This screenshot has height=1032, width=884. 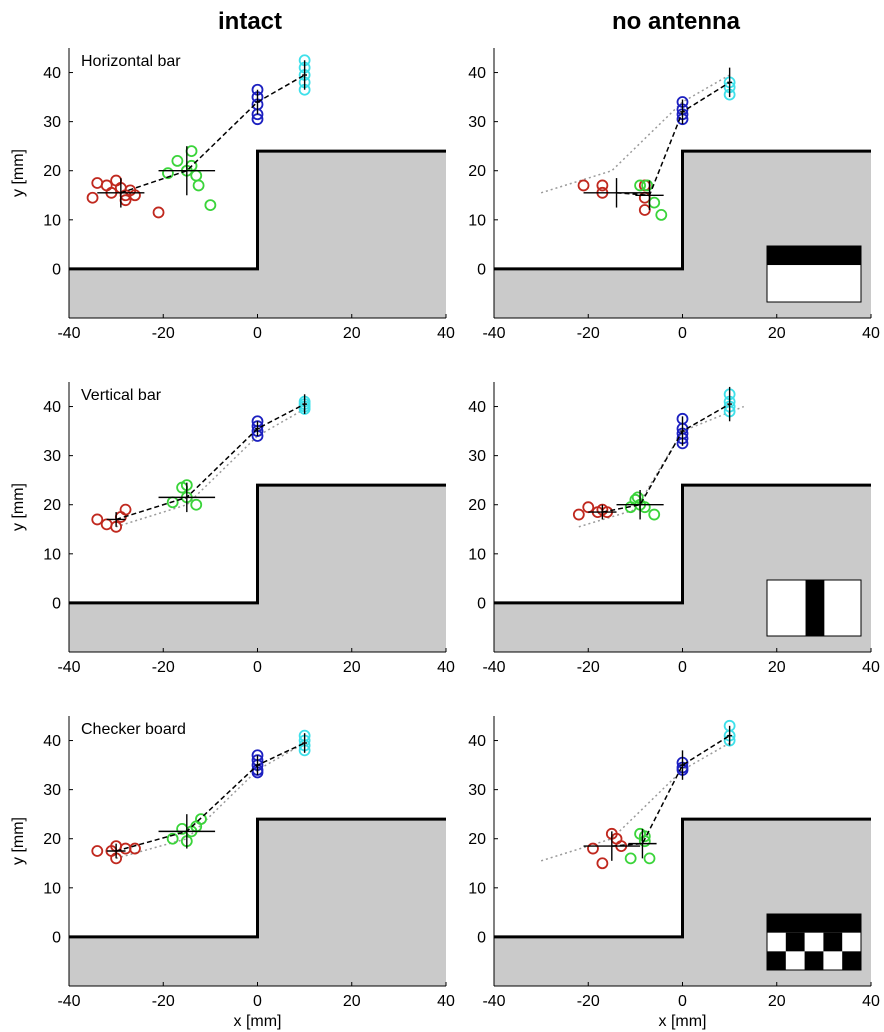 What do you see at coordinates (131, 61) in the screenshot?
I see `panel-title: Horizontal bar` at bounding box center [131, 61].